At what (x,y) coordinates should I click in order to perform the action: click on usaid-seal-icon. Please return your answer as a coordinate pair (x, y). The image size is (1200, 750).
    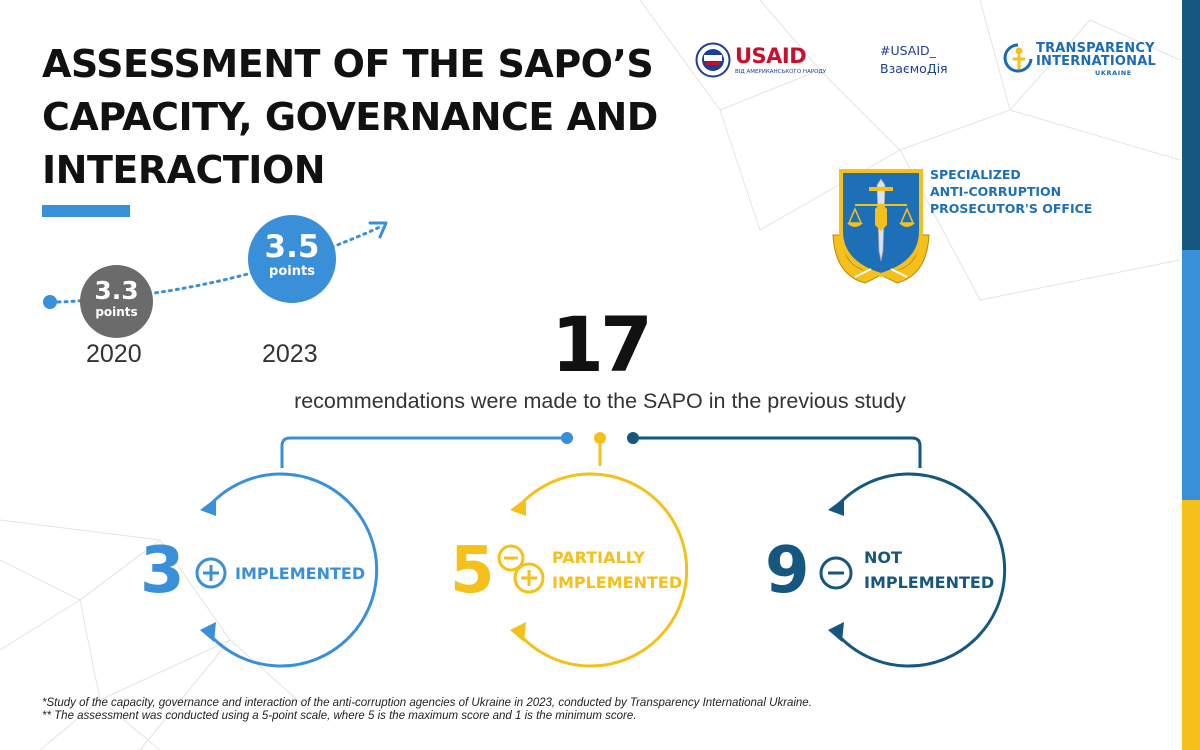
    Looking at the image, I should click on (713, 60).